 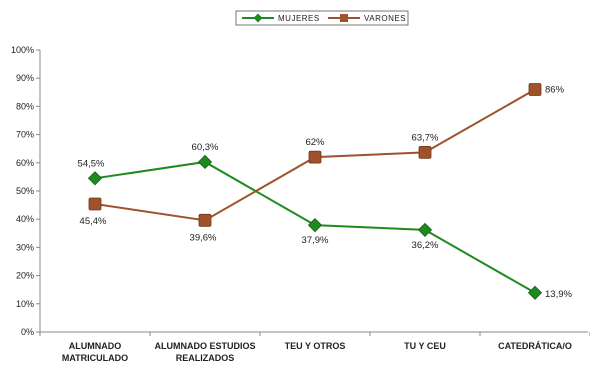 I want to click on x-tick-label: CATEDRÁTICA/O, so click(x=535, y=346).